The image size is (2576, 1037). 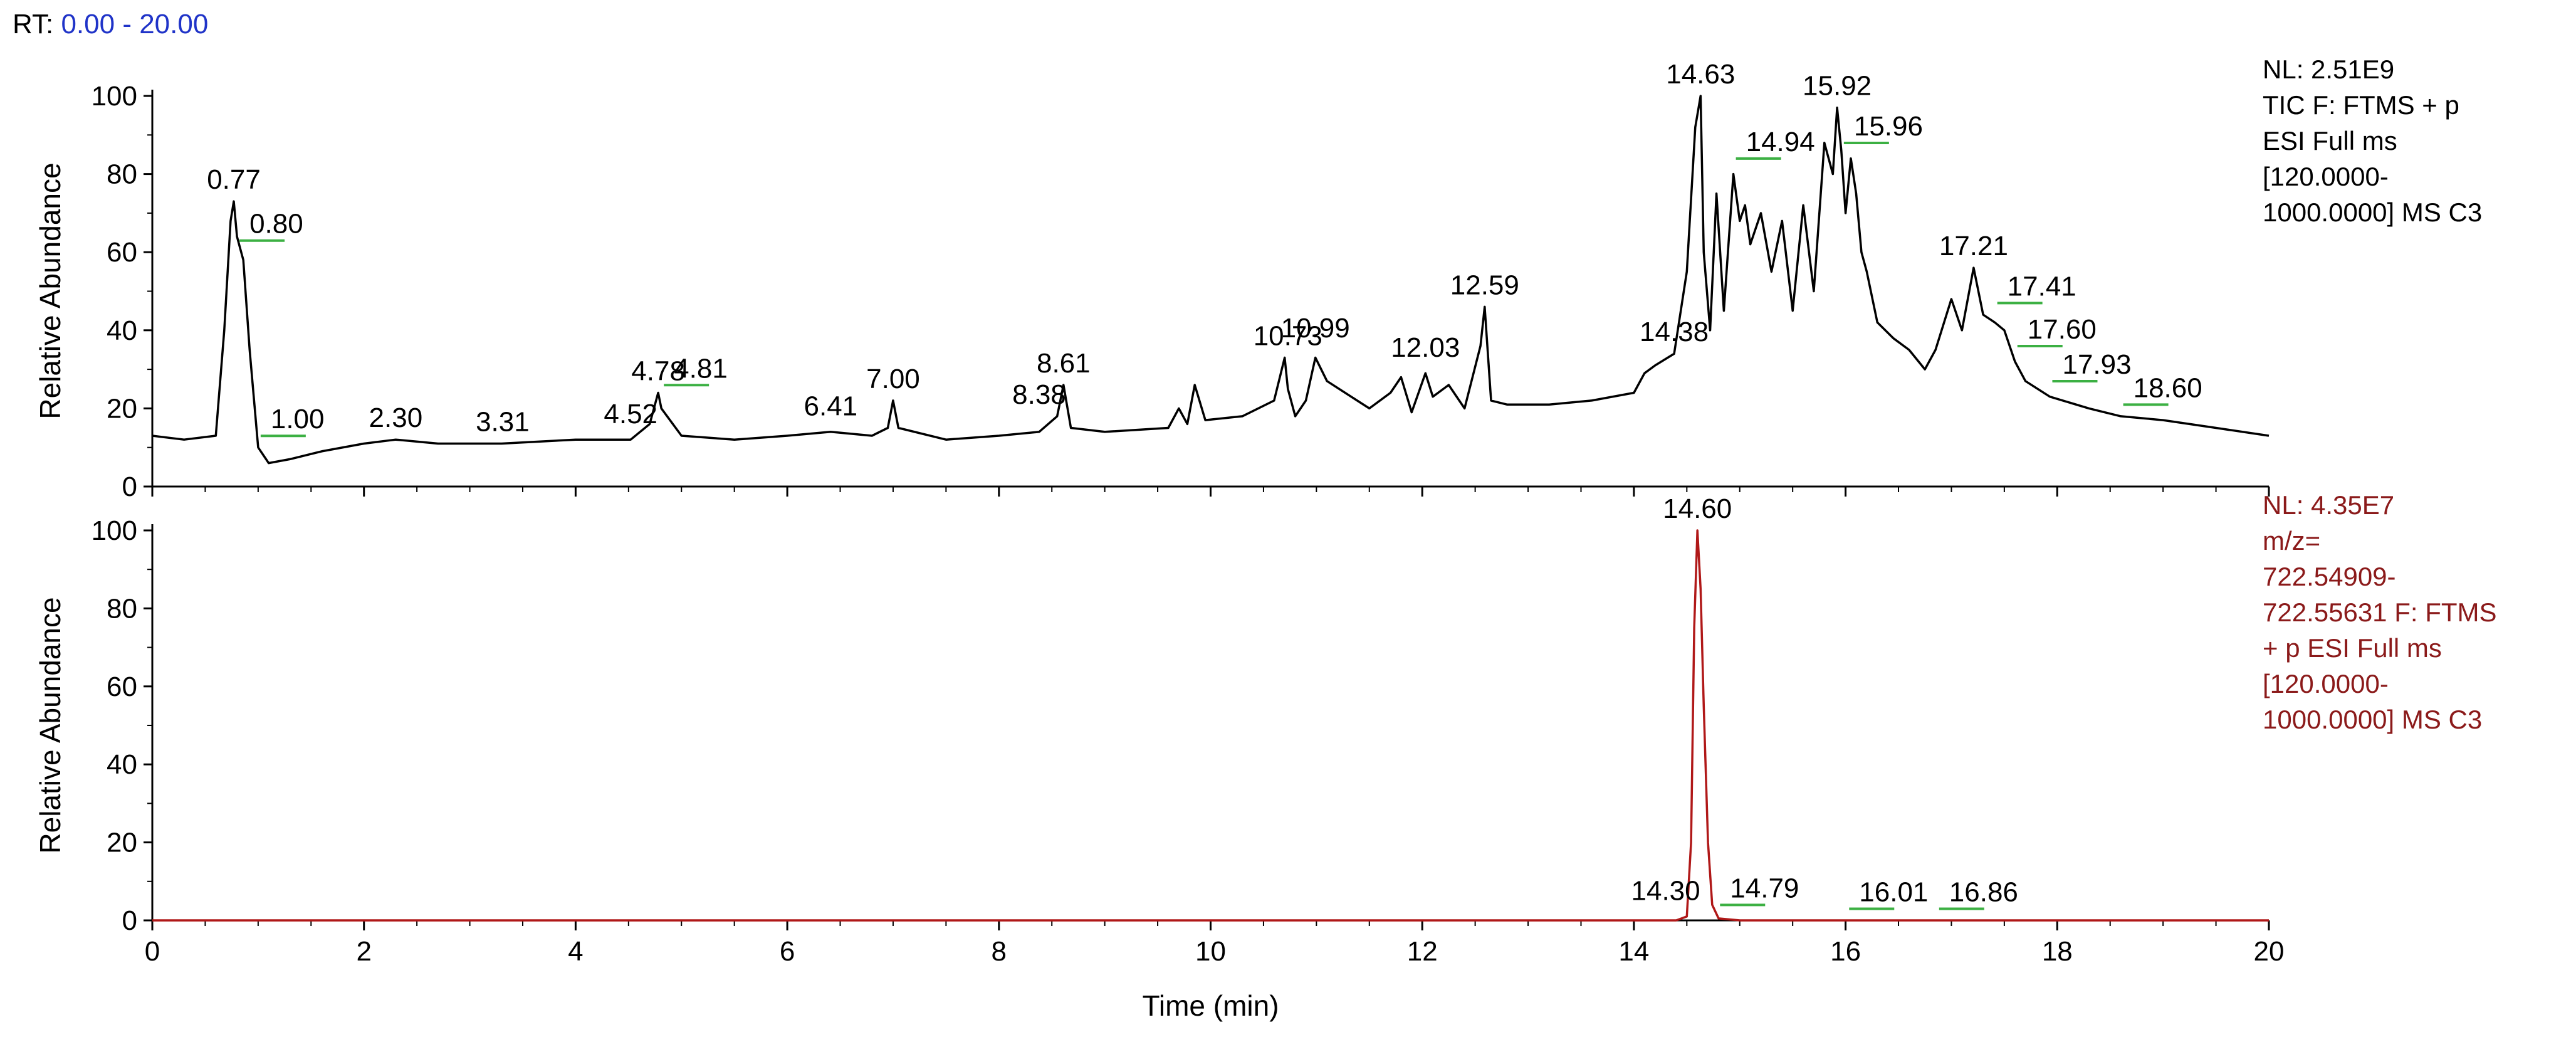 I want to click on panel-1-peak-label: 15.92, so click(x=1837, y=86).